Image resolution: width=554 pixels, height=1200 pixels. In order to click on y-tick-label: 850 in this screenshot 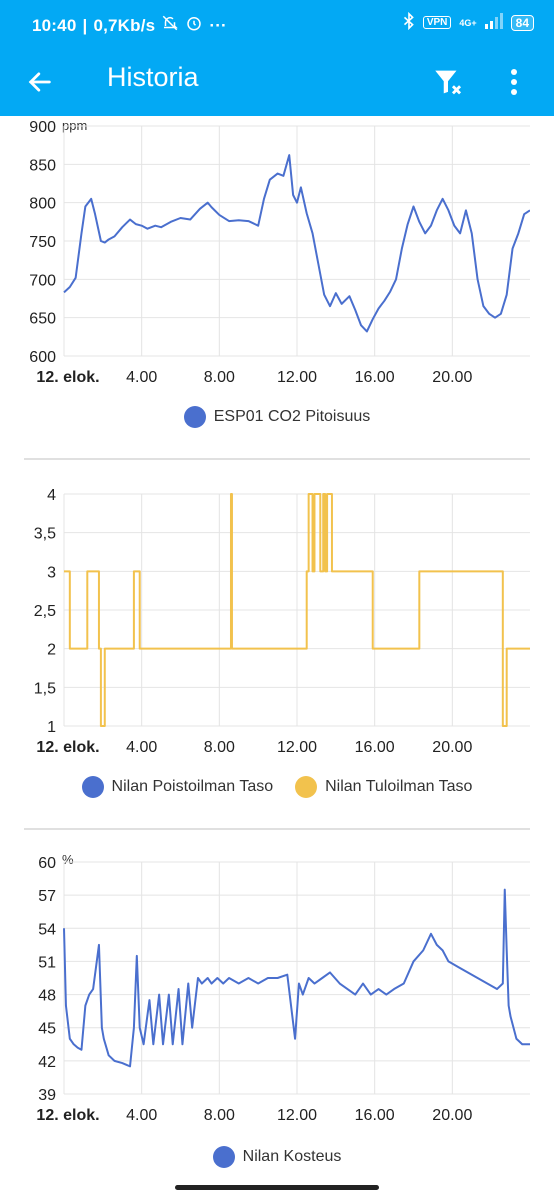, I will do `click(42, 165)`.